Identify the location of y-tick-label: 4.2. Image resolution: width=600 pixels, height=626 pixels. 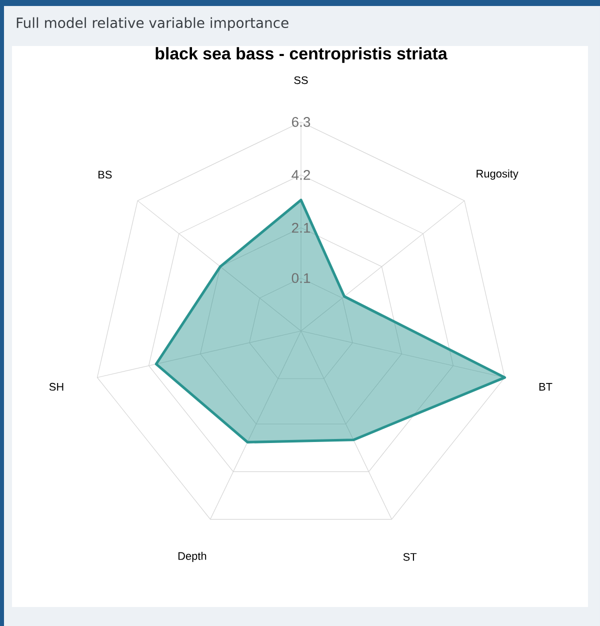
(301, 175).